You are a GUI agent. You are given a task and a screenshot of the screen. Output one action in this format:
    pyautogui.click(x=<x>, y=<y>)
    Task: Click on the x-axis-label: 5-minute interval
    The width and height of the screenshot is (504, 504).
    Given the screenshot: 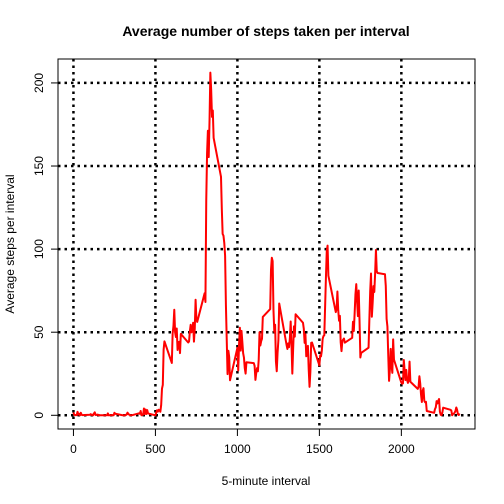 What is the action you would take?
    pyautogui.click(x=266, y=481)
    